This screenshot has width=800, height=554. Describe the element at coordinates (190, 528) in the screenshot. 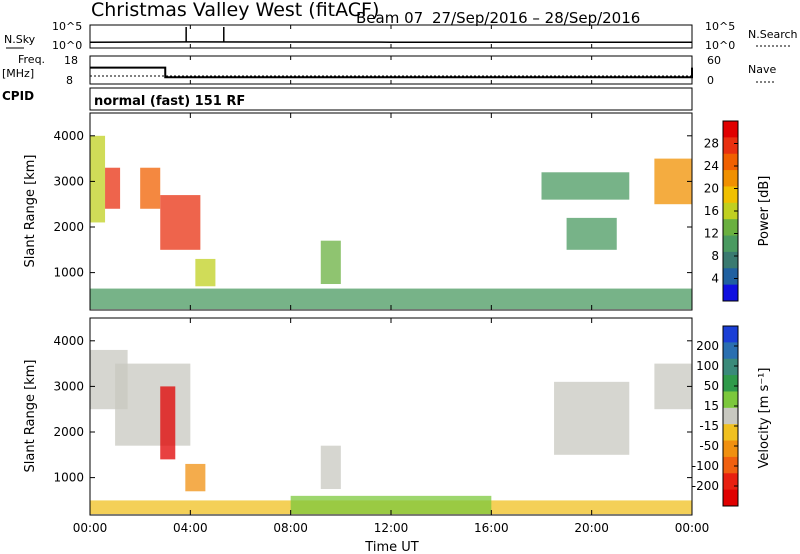

I see `x-tick-label: 04:00` at that location.